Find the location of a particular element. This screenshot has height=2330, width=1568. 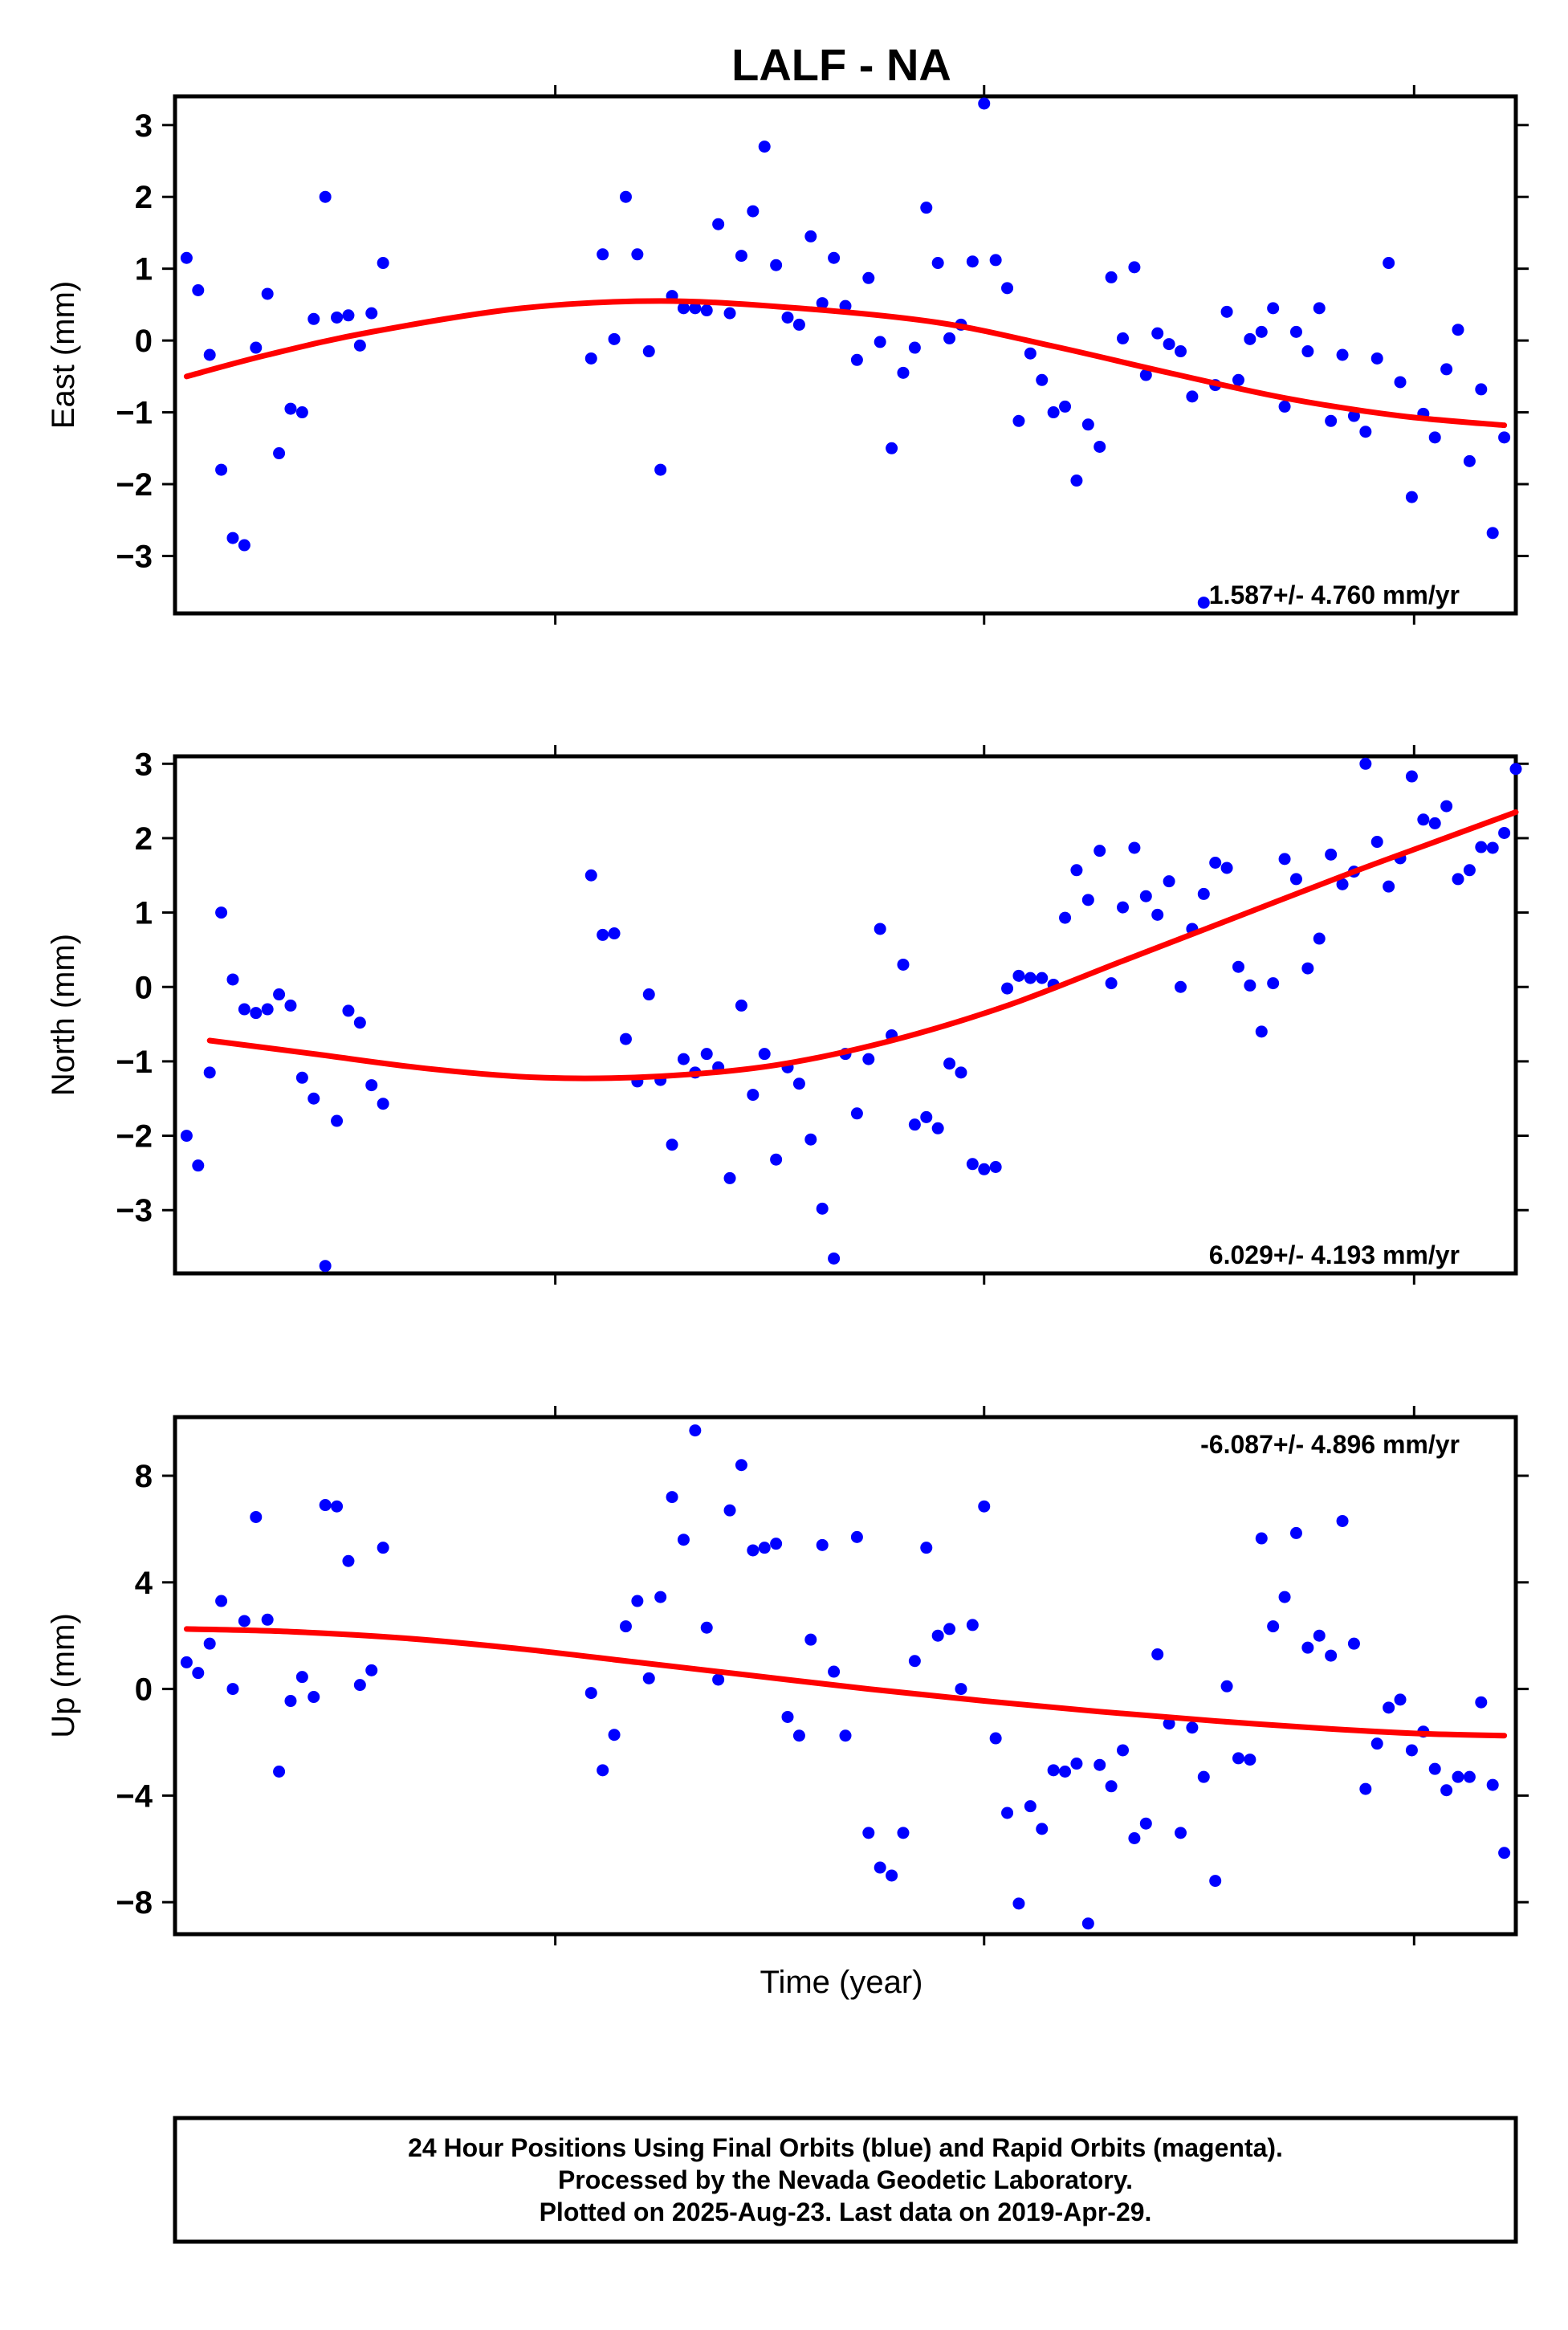

east-fit-curve is located at coordinates (845, 363).